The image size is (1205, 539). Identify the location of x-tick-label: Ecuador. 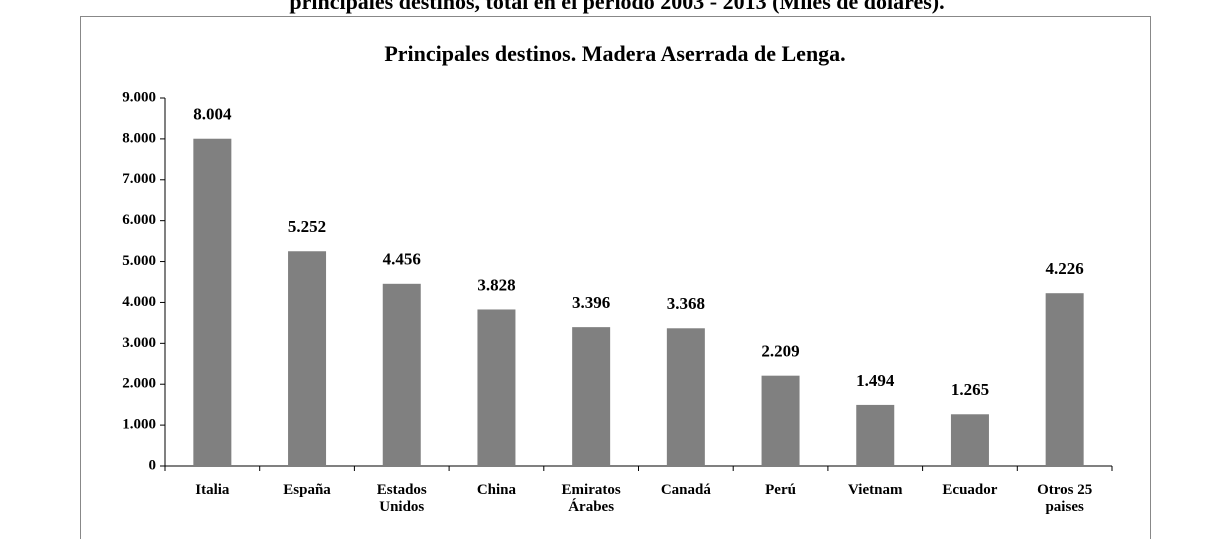
(970, 490).